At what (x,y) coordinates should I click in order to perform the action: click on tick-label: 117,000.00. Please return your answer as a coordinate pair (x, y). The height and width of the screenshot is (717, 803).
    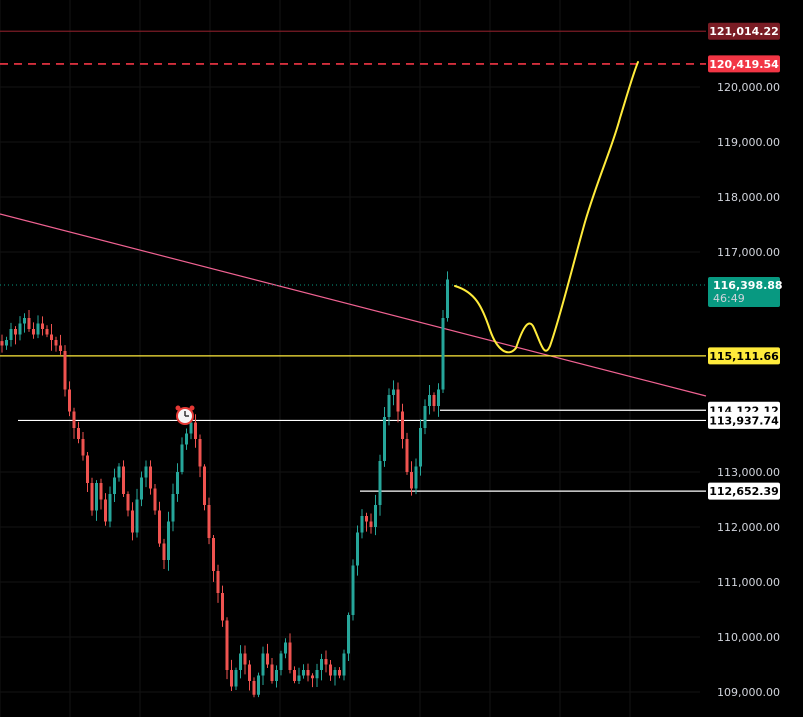
    Looking at the image, I should click on (748, 252).